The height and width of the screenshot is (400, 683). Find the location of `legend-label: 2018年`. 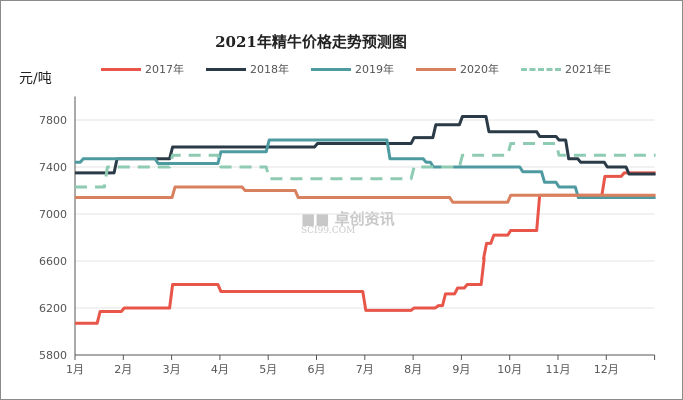

legend-label: 2018年 is located at coordinates (269, 69).